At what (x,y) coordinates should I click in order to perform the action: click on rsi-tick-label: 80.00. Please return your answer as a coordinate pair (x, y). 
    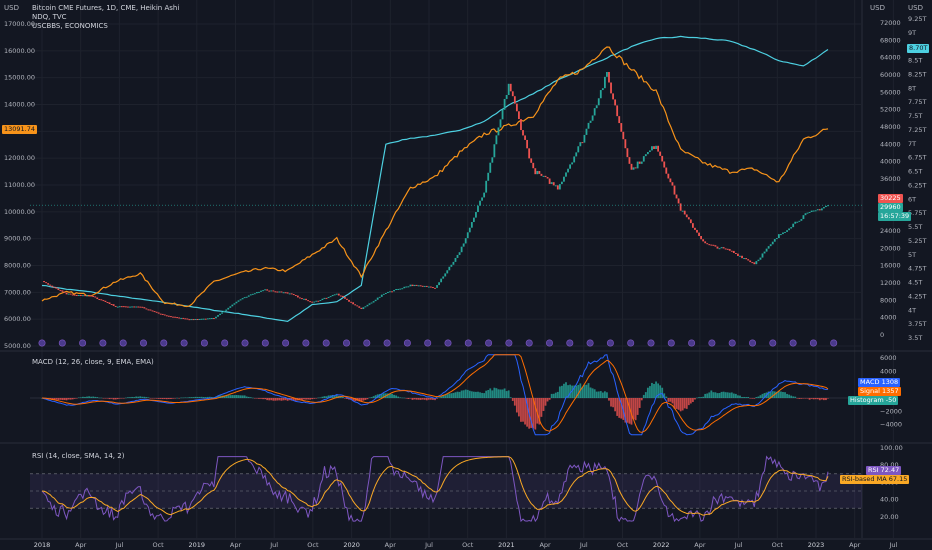
    Looking at the image, I should click on (889, 465).